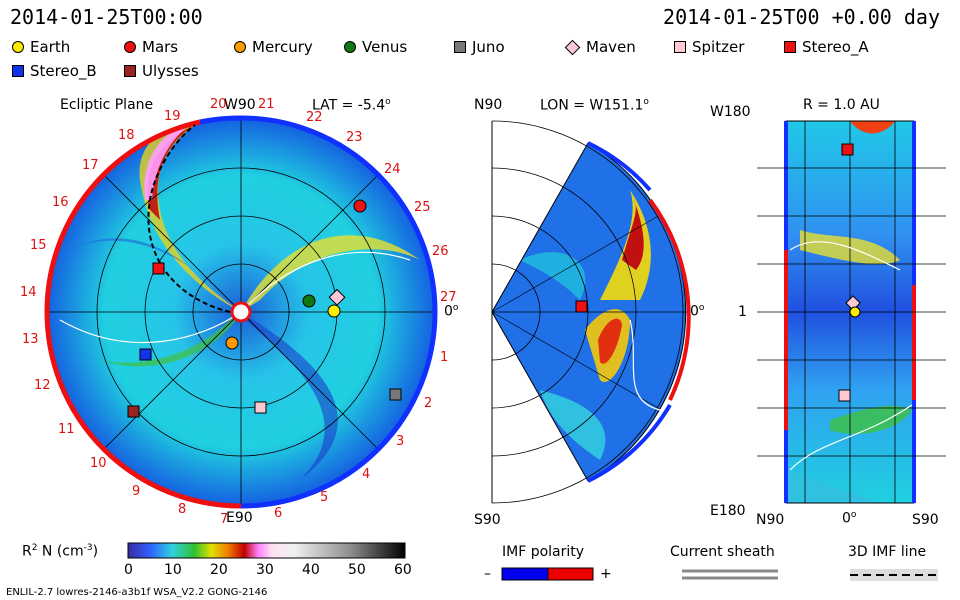 The width and height of the screenshot is (960, 600). What do you see at coordinates (128, 570) in the screenshot?
I see `colorbar-tick-0: 0` at bounding box center [128, 570].